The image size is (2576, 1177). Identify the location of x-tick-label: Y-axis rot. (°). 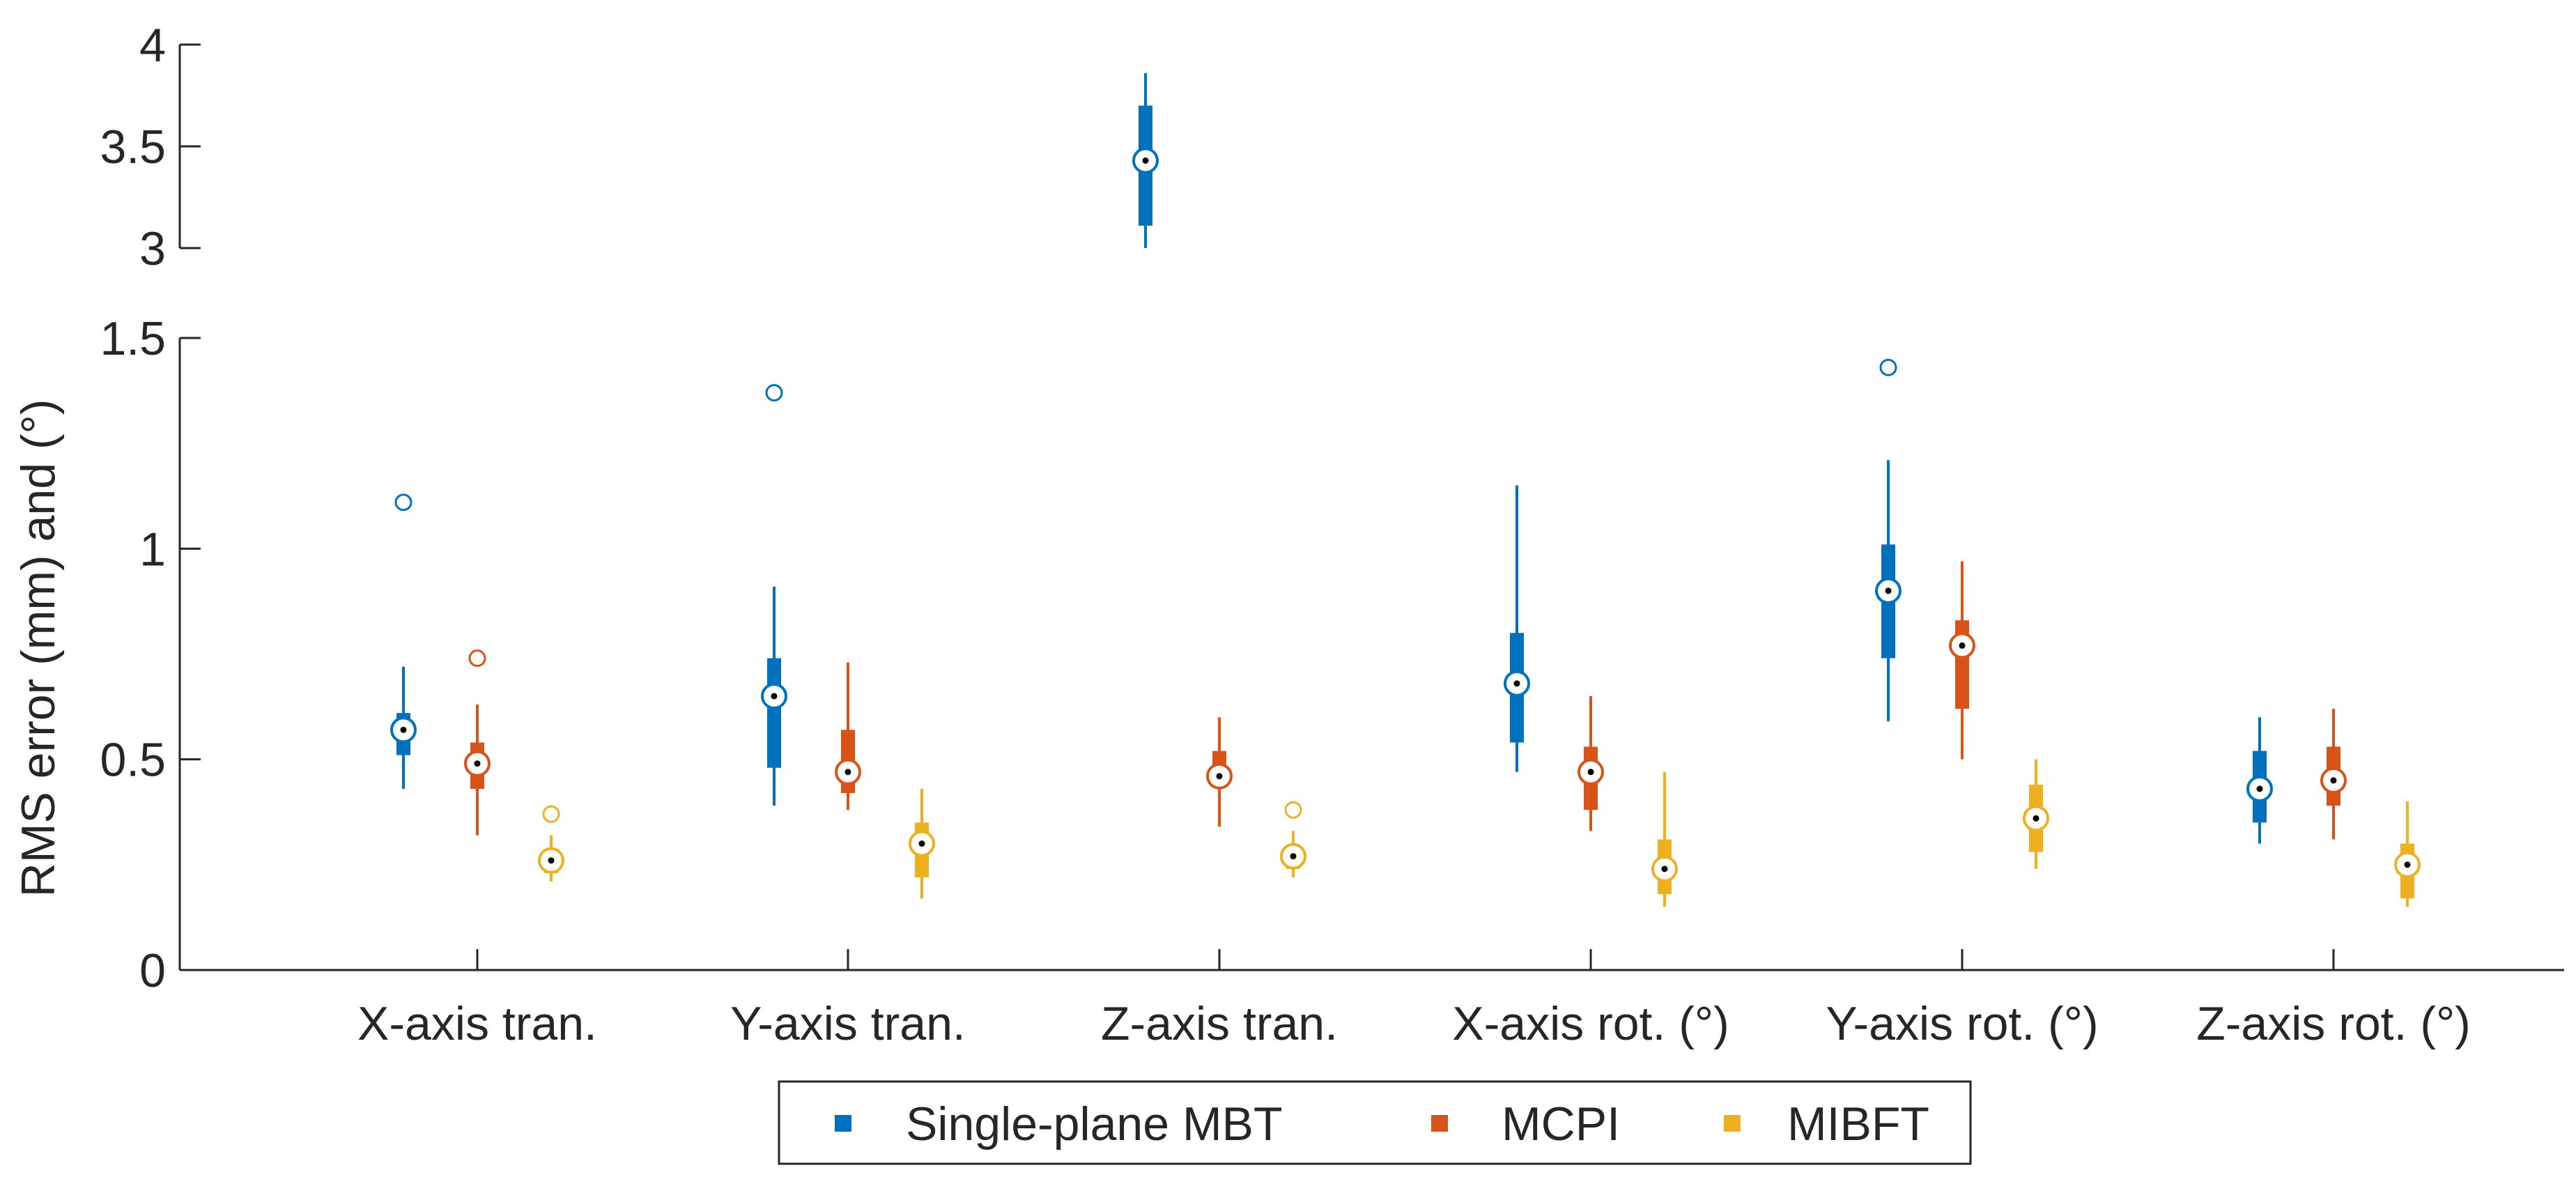
(1962, 1024).